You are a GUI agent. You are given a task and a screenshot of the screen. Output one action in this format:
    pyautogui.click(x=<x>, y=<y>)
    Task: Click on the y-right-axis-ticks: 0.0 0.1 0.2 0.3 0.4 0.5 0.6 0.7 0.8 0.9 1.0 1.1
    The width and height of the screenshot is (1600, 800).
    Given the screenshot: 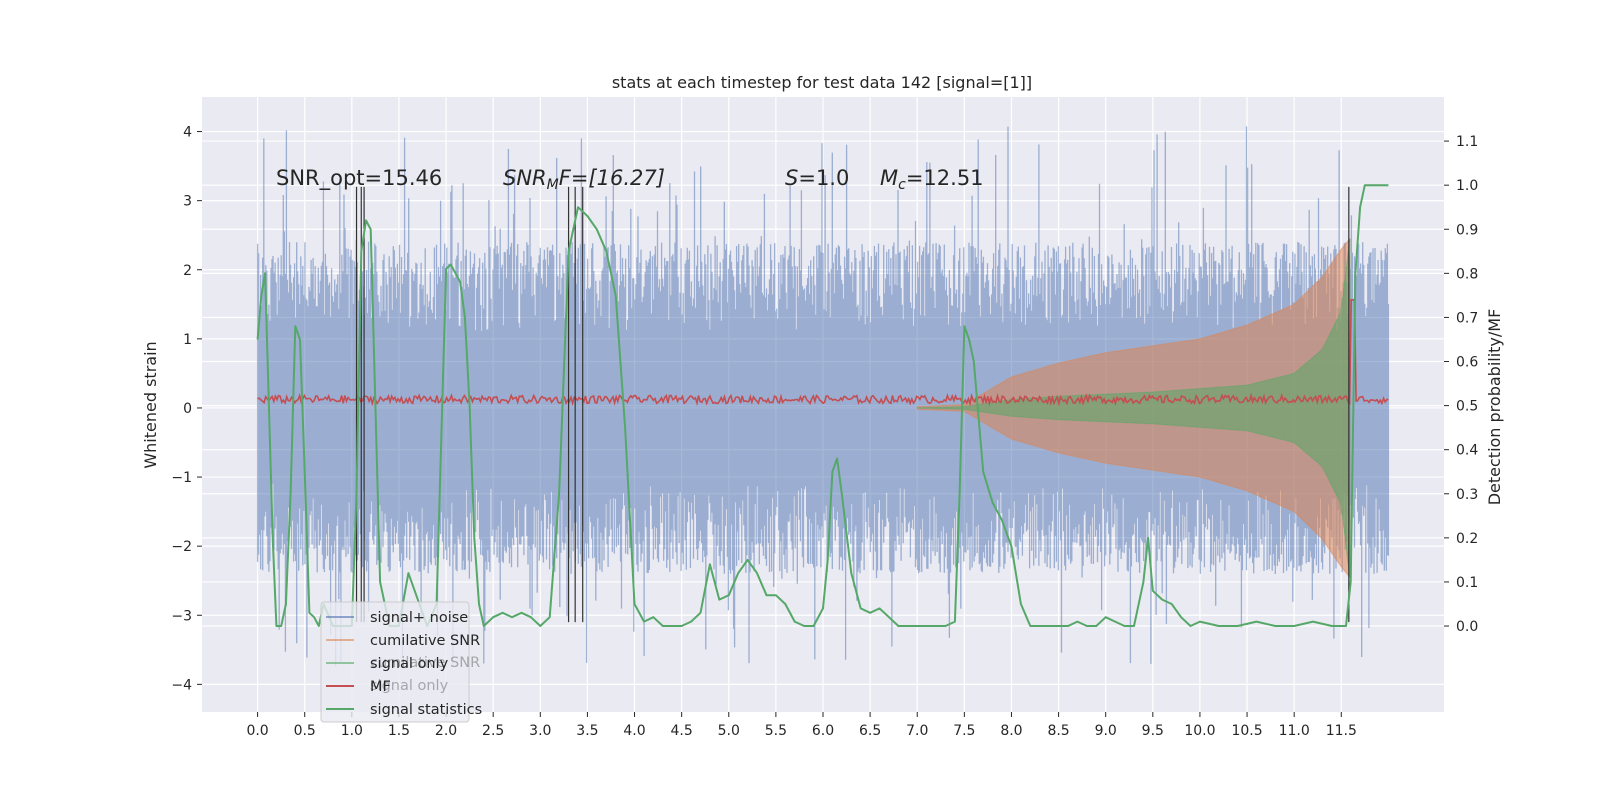 What is the action you would take?
    pyautogui.click(x=1461, y=384)
    